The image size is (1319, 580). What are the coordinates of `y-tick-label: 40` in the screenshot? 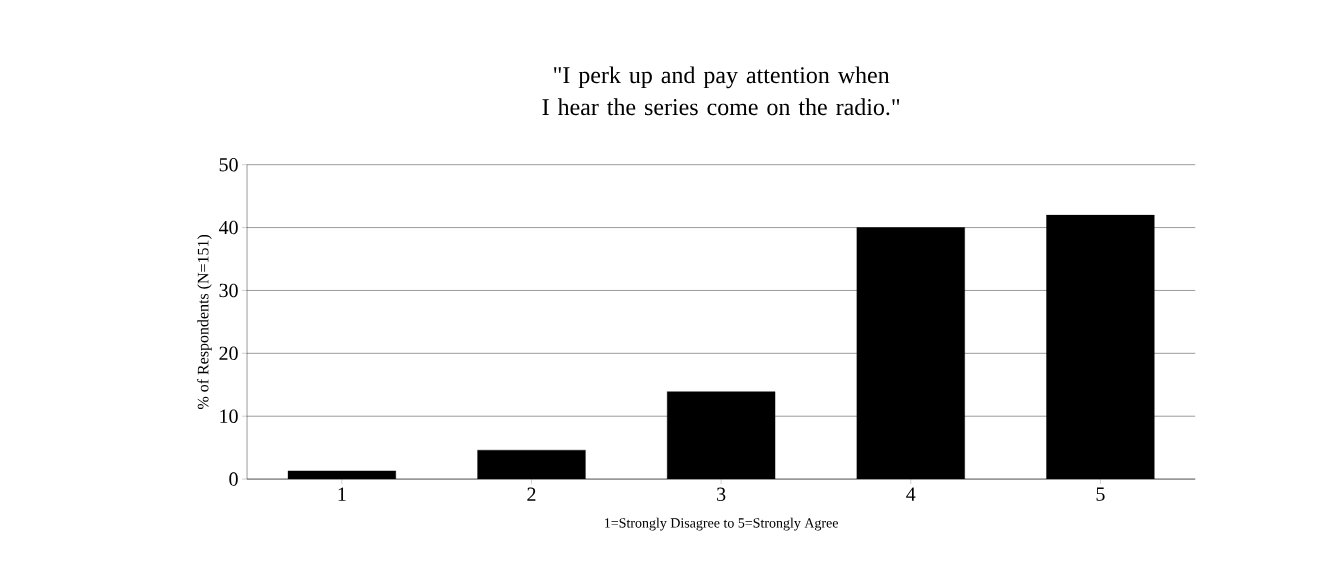 It's located at (228, 227).